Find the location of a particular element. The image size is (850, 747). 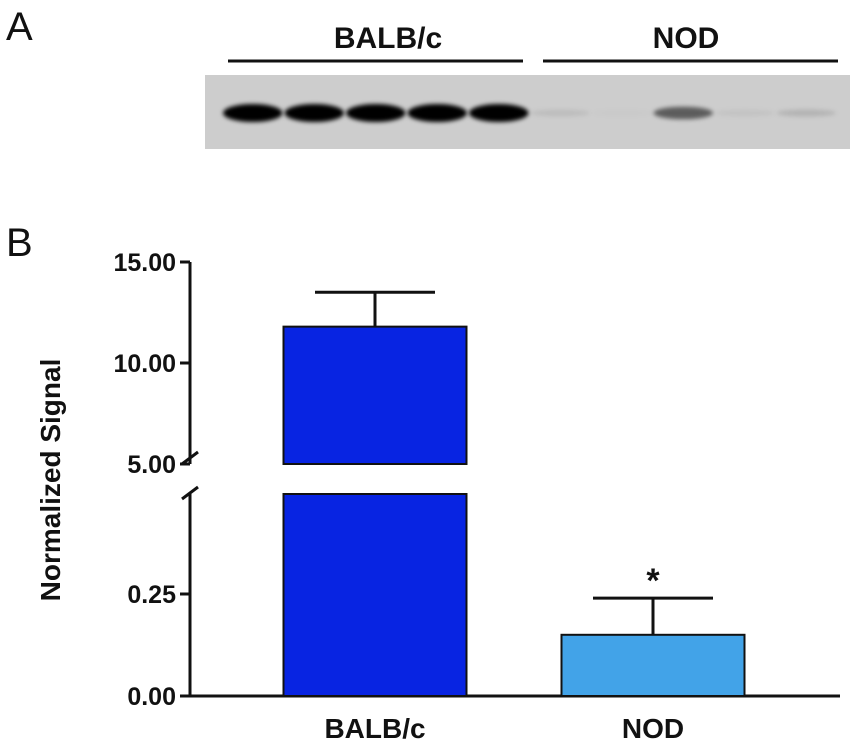

bar-0-lower is located at coordinates (375, 595).